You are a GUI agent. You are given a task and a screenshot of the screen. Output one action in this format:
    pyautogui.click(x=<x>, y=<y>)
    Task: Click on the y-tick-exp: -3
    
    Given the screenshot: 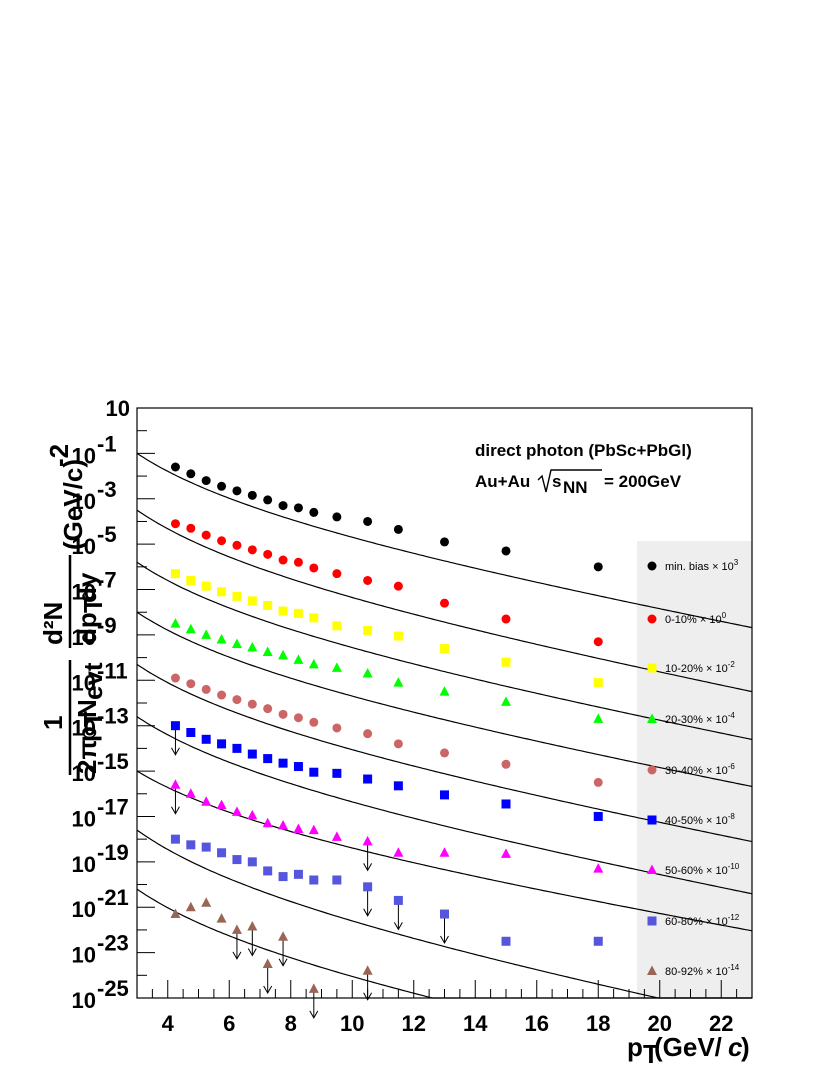 What is the action you would take?
    pyautogui.click(x=107, y=489)
    